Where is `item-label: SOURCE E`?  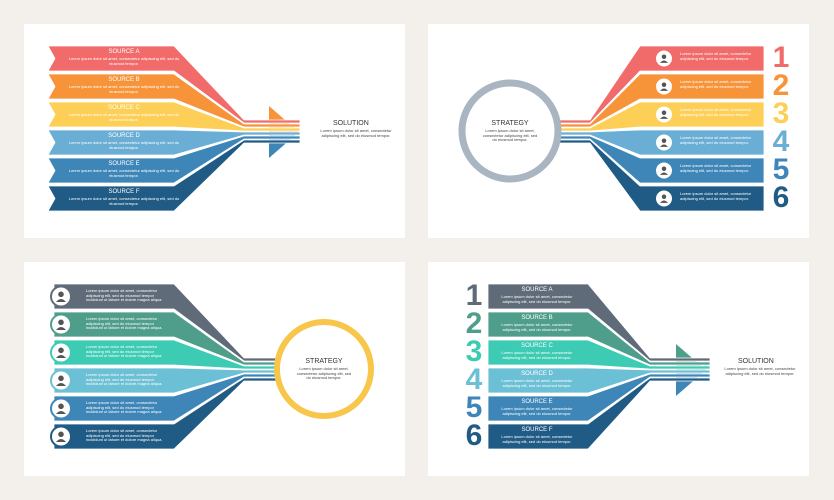
item-label: SOURCE E is located at coordinates (124, 164).